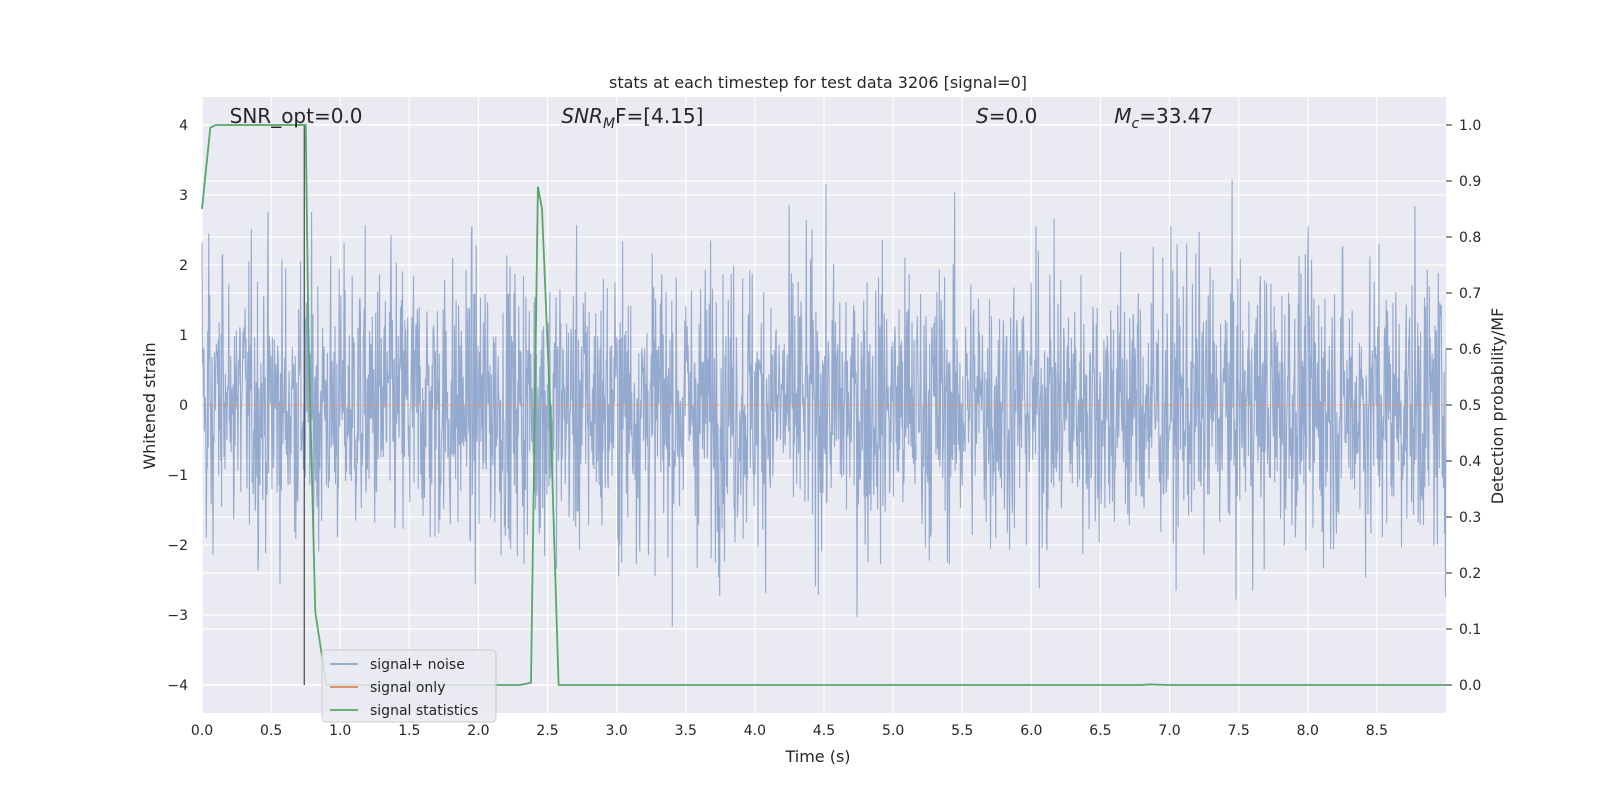 This screenshot has width=1600, height=800. What do you see at coordinates (1470, 462) in the screenshot?
I see `y2-tick-label: 0.4` at bounding box center [1470, 462].